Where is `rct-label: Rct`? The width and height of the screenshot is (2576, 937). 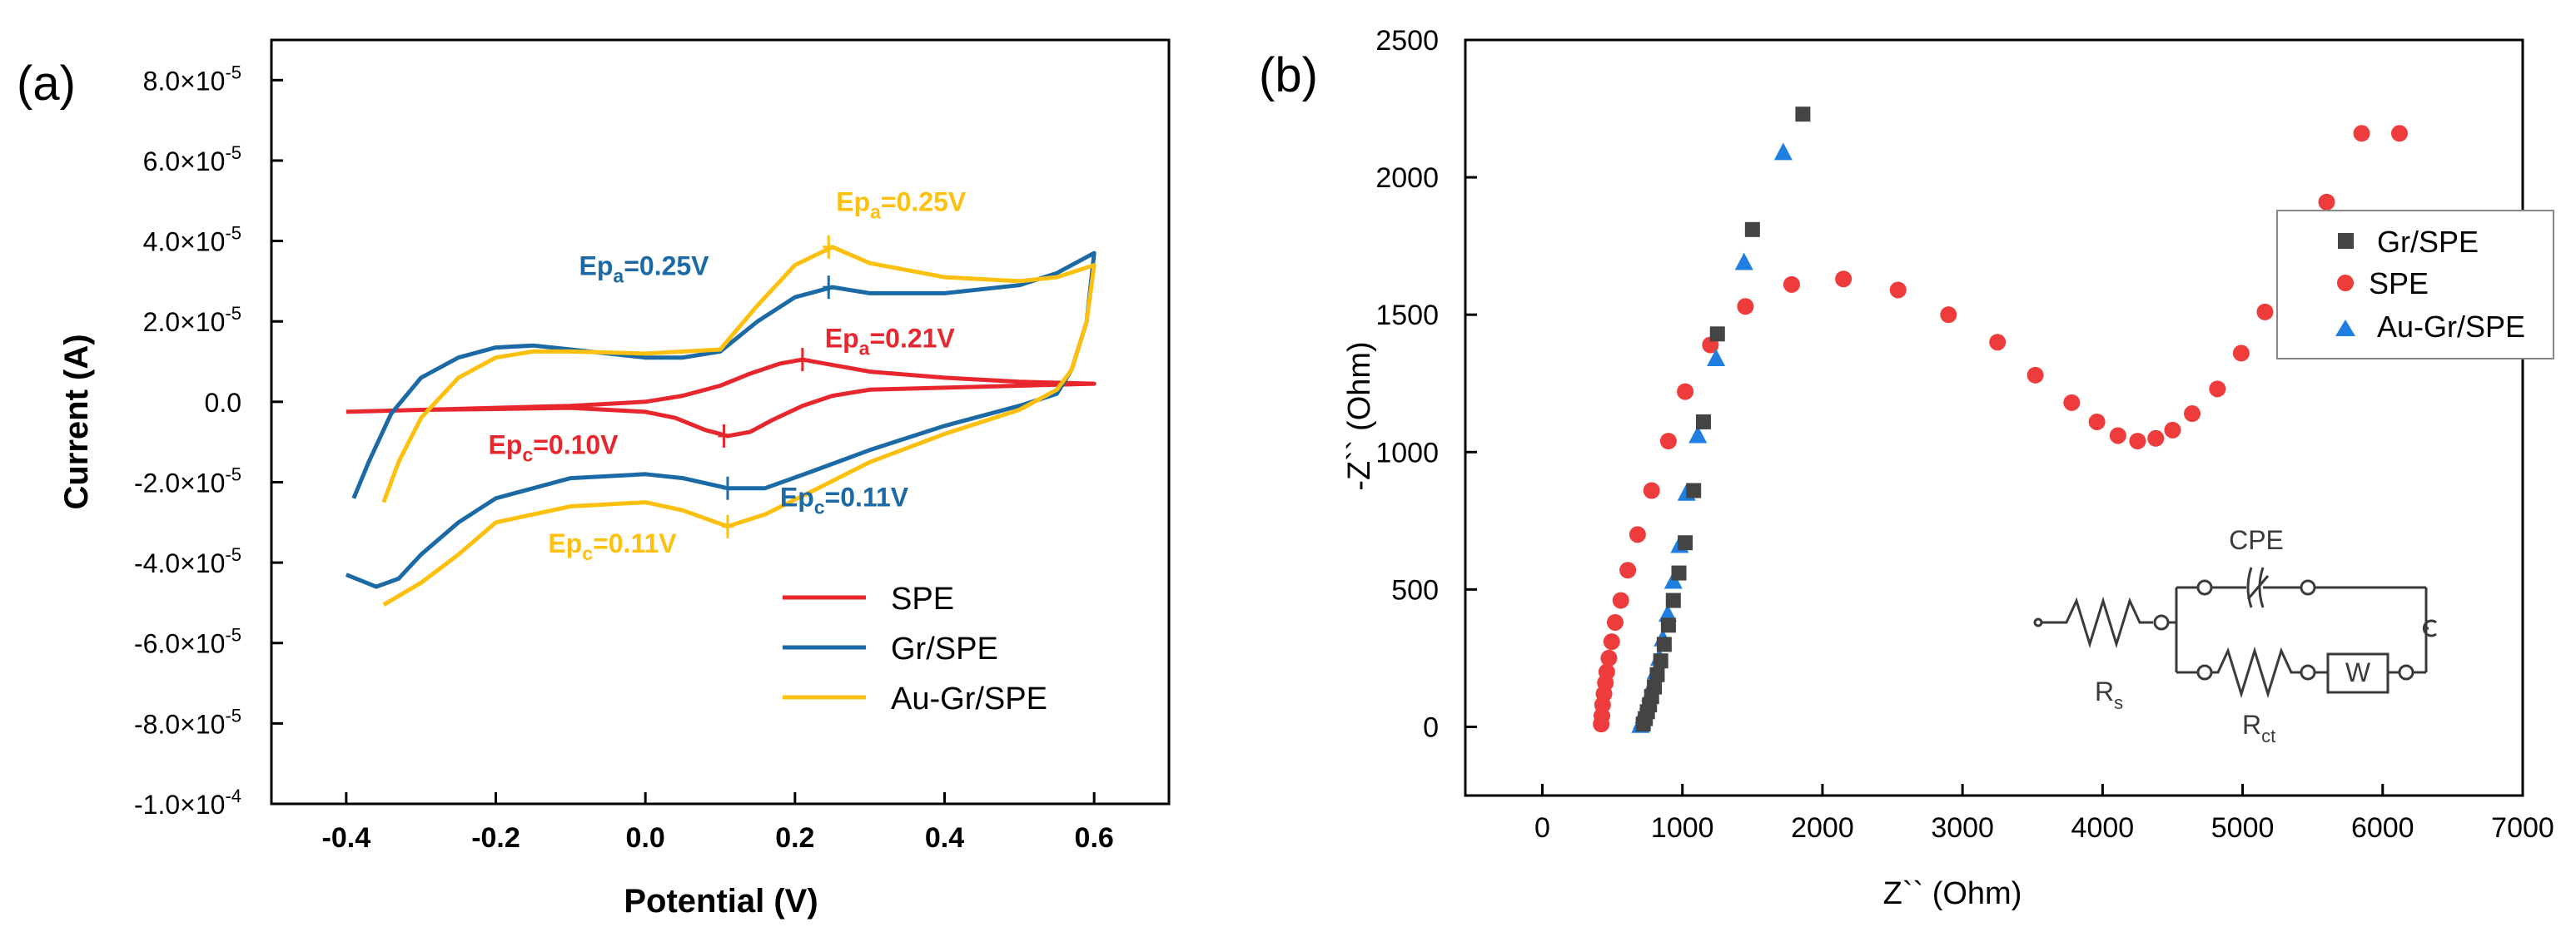
rct-label: Rct is located at coordinates (2258, 728).